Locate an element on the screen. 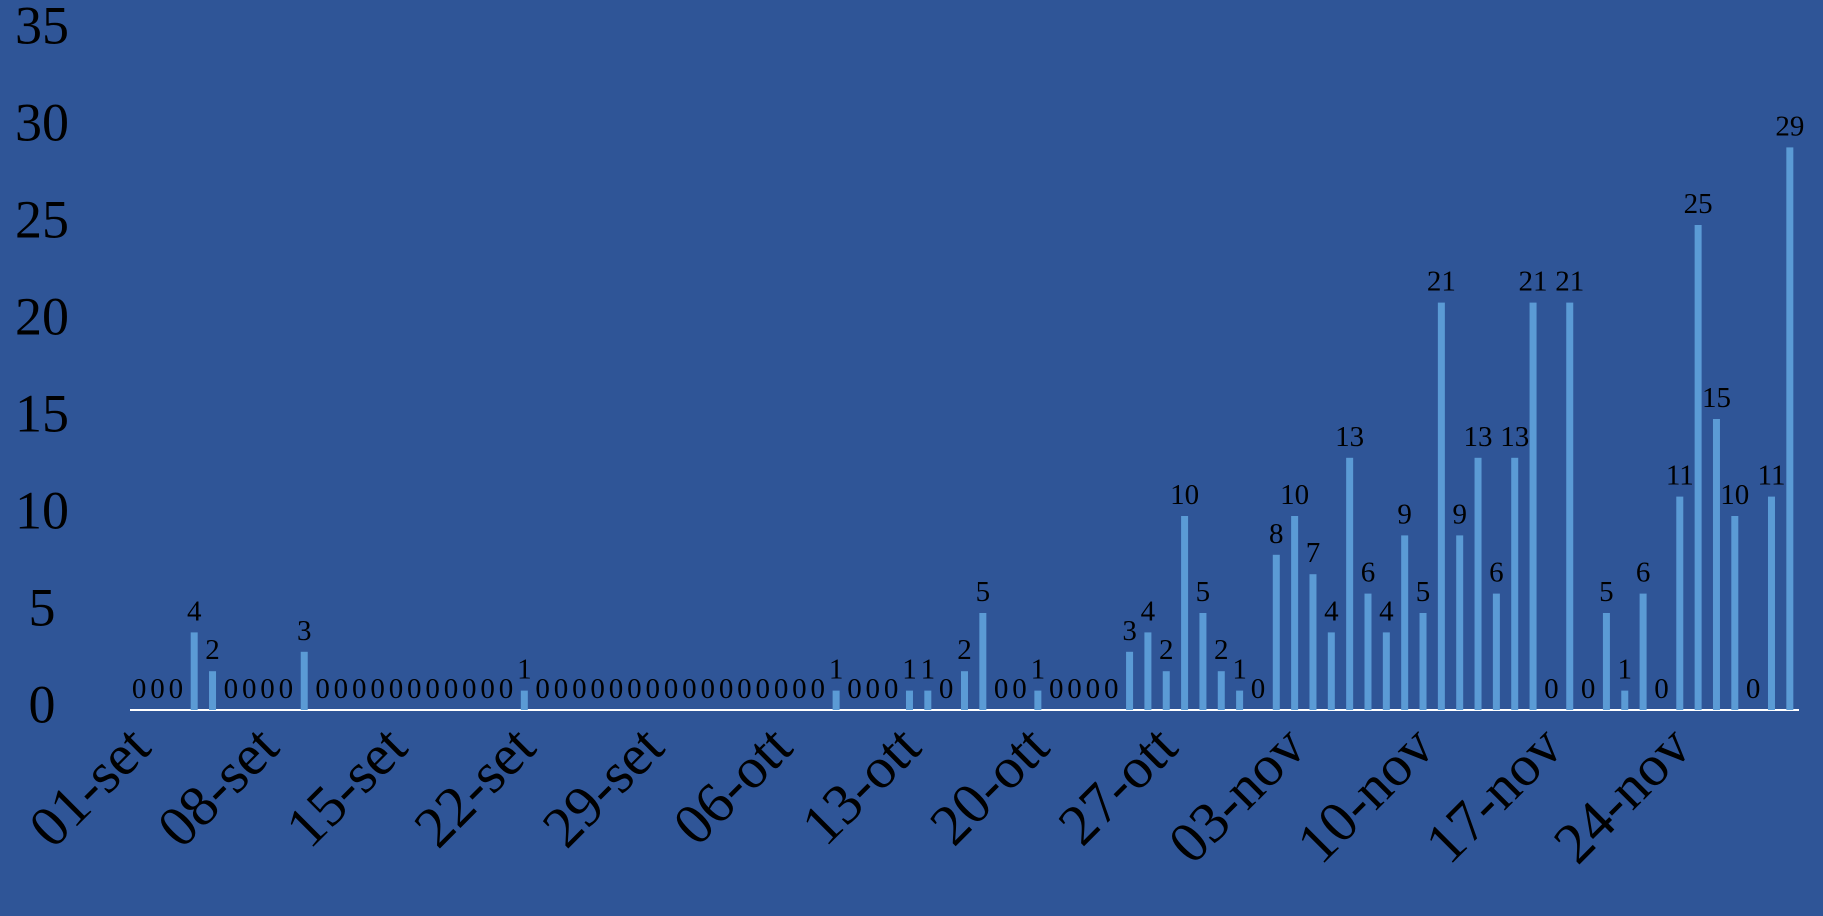 This screenshot has width=1823, height=916. y-tick-label: 30 is located at coordinates (42, 122).